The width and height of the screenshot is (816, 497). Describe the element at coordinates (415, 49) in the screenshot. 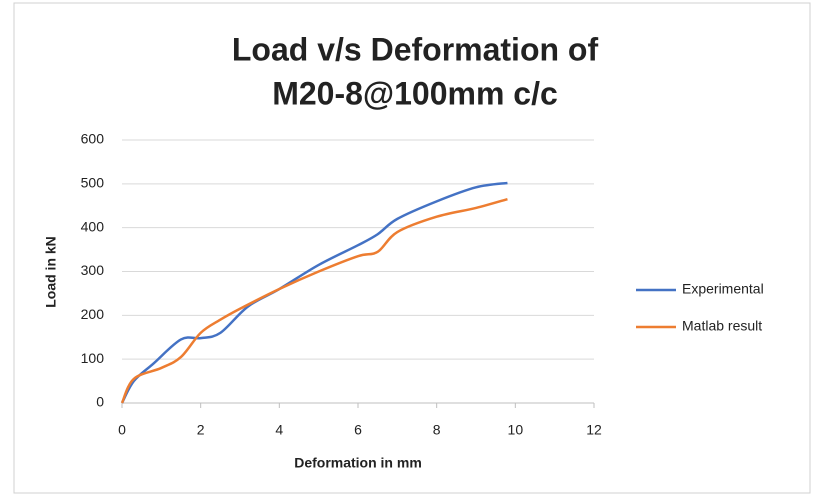

I see `chart-title: Load v/s Deformation of` at that location.